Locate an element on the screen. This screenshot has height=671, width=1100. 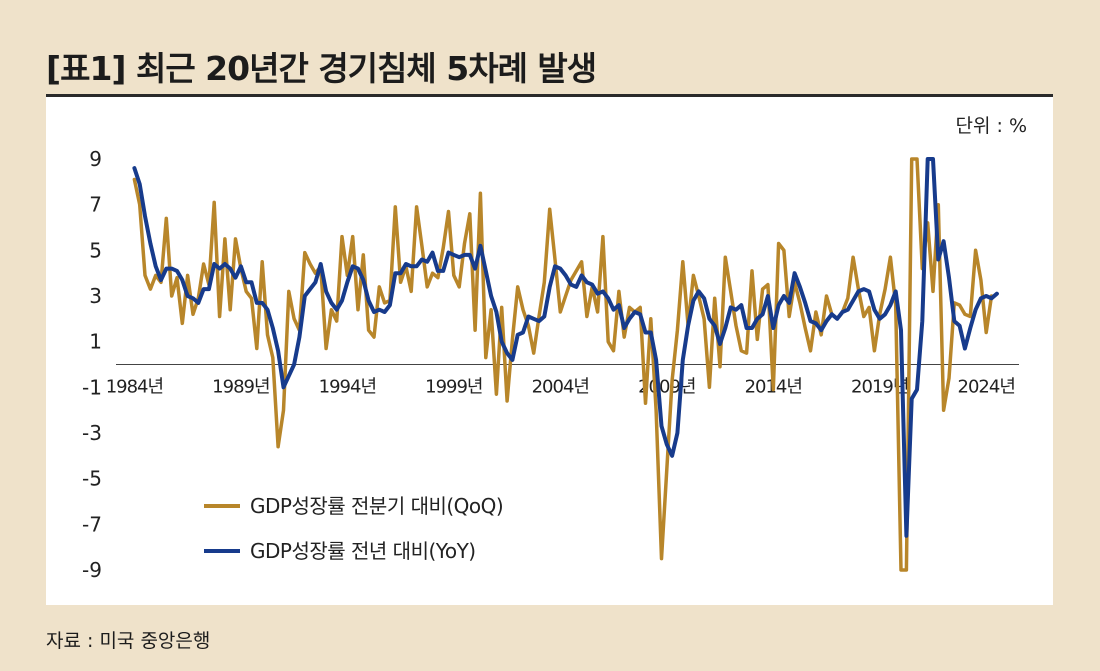
y-tick-label: 1 is located at coordinates (95, 342).